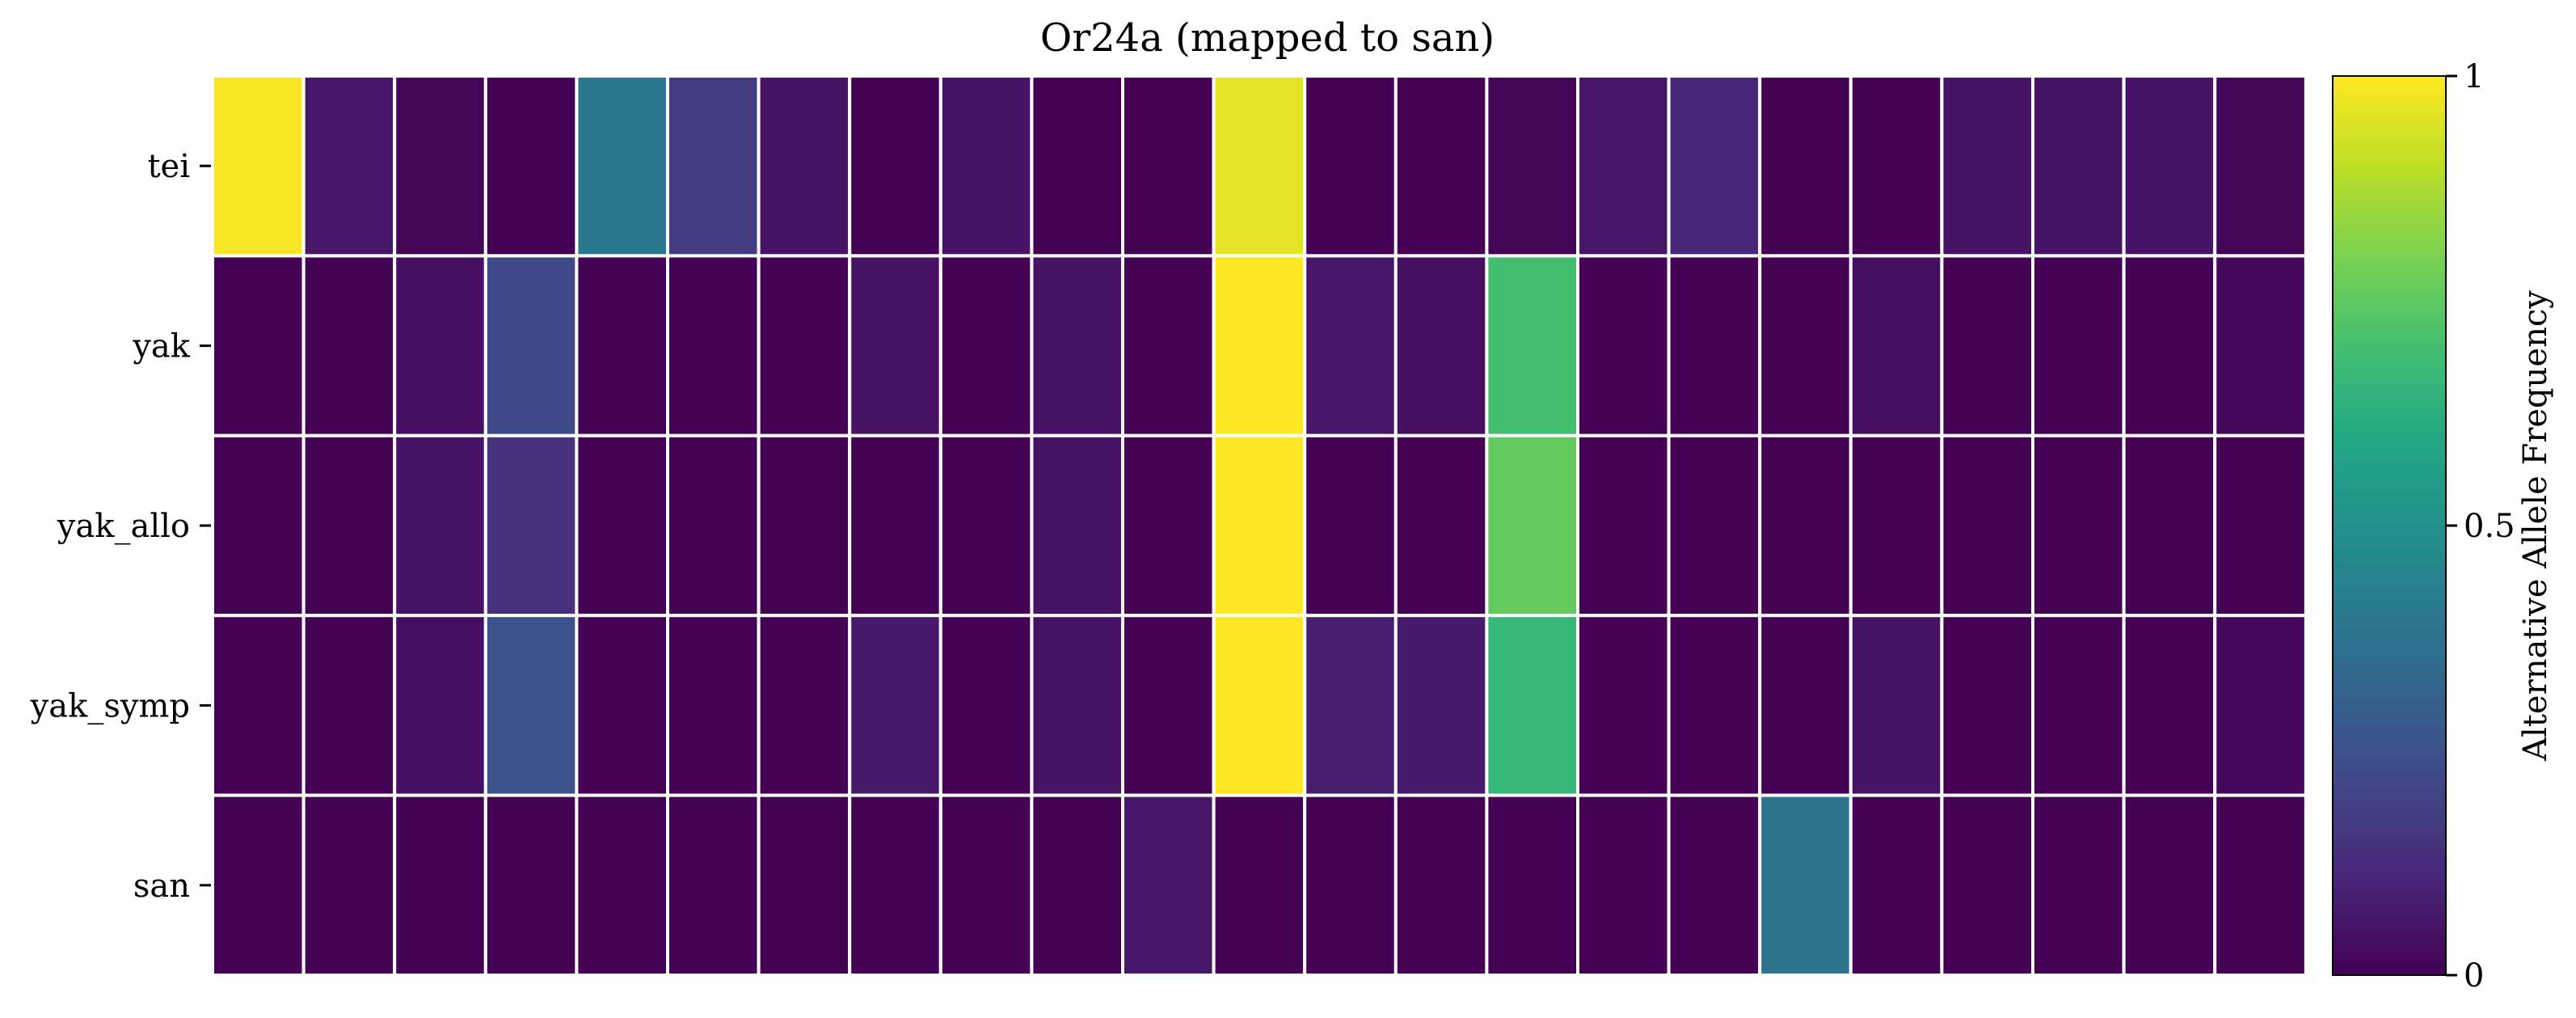 This screenshot has height=1018, width=2576. I want to click on row-label: yak_symp, so click(110, 705).